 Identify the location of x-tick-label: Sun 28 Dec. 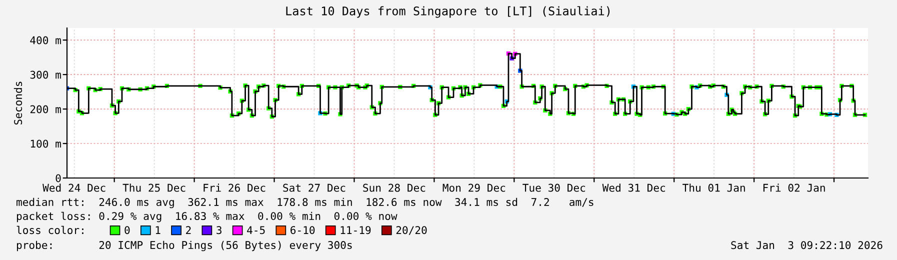
(394, 188).